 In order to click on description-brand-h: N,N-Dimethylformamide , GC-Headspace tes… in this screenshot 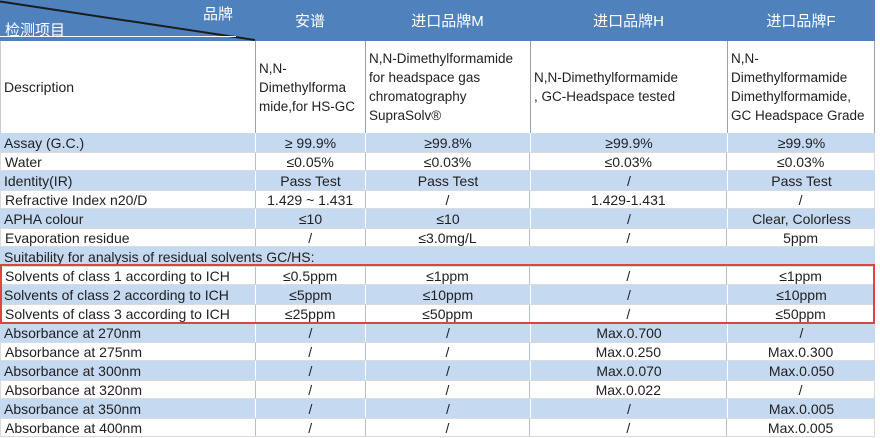, I will do `click(628, 87)`.